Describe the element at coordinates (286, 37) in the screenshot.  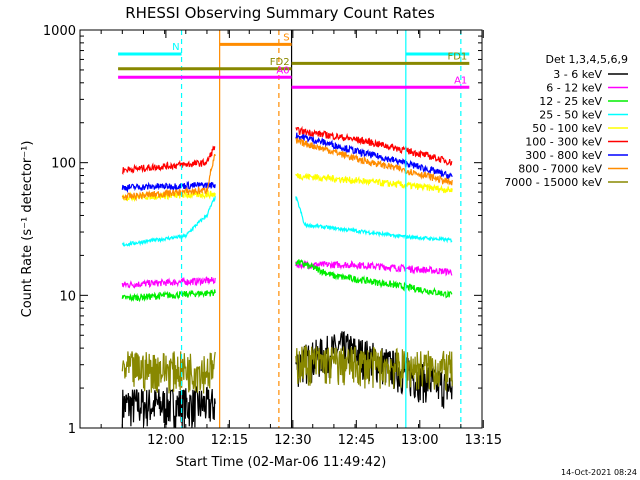
I see `annotation-label-3: S` at that location.